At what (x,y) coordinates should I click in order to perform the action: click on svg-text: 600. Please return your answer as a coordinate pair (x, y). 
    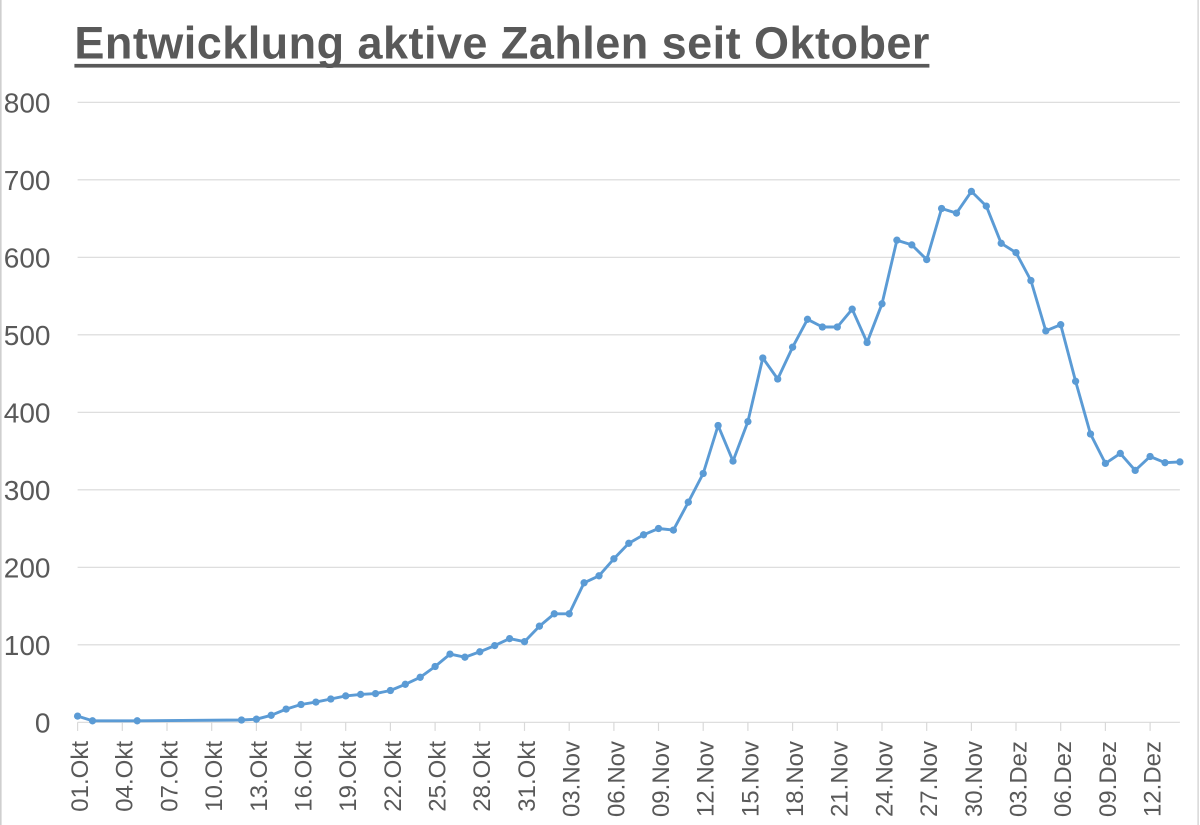
    Looking at the image, I should click on (27, 257).